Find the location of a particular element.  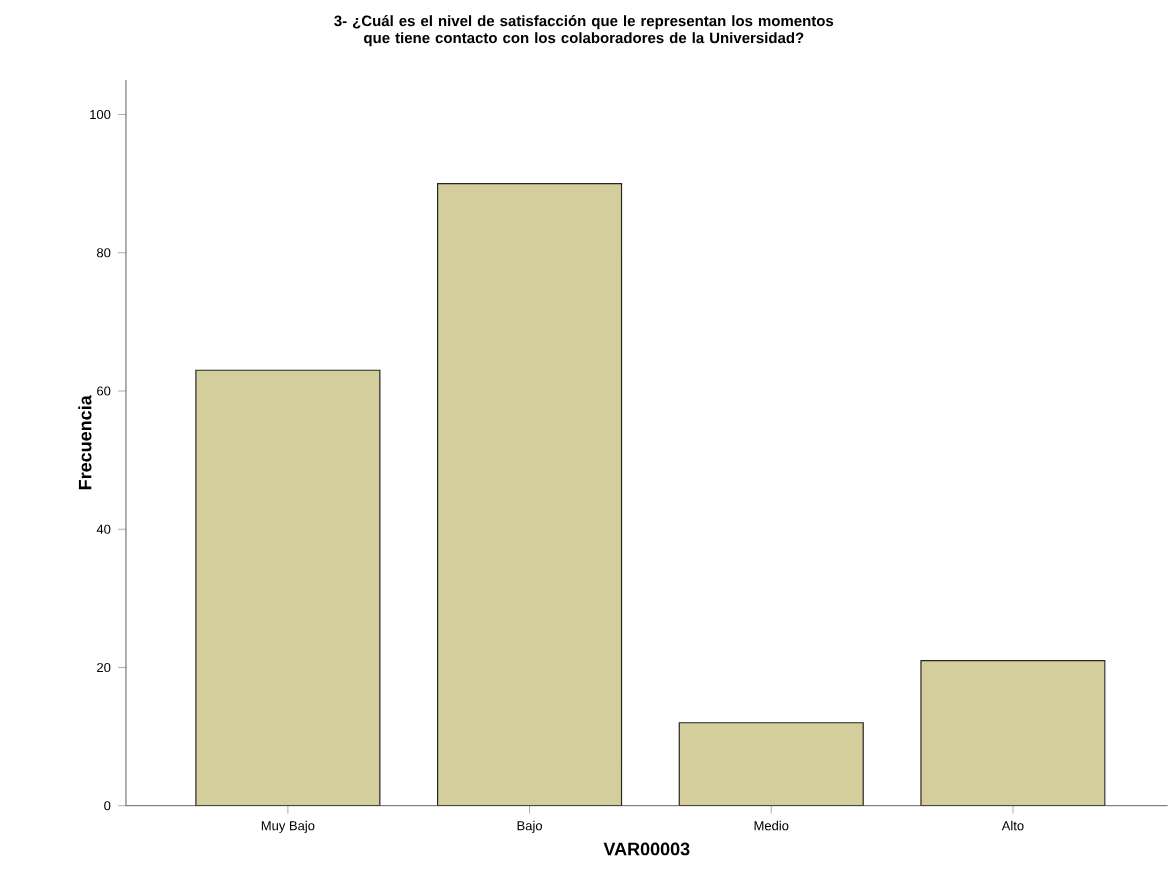

x-axis-title: VAR00003 is located at coordinates (646, 849).